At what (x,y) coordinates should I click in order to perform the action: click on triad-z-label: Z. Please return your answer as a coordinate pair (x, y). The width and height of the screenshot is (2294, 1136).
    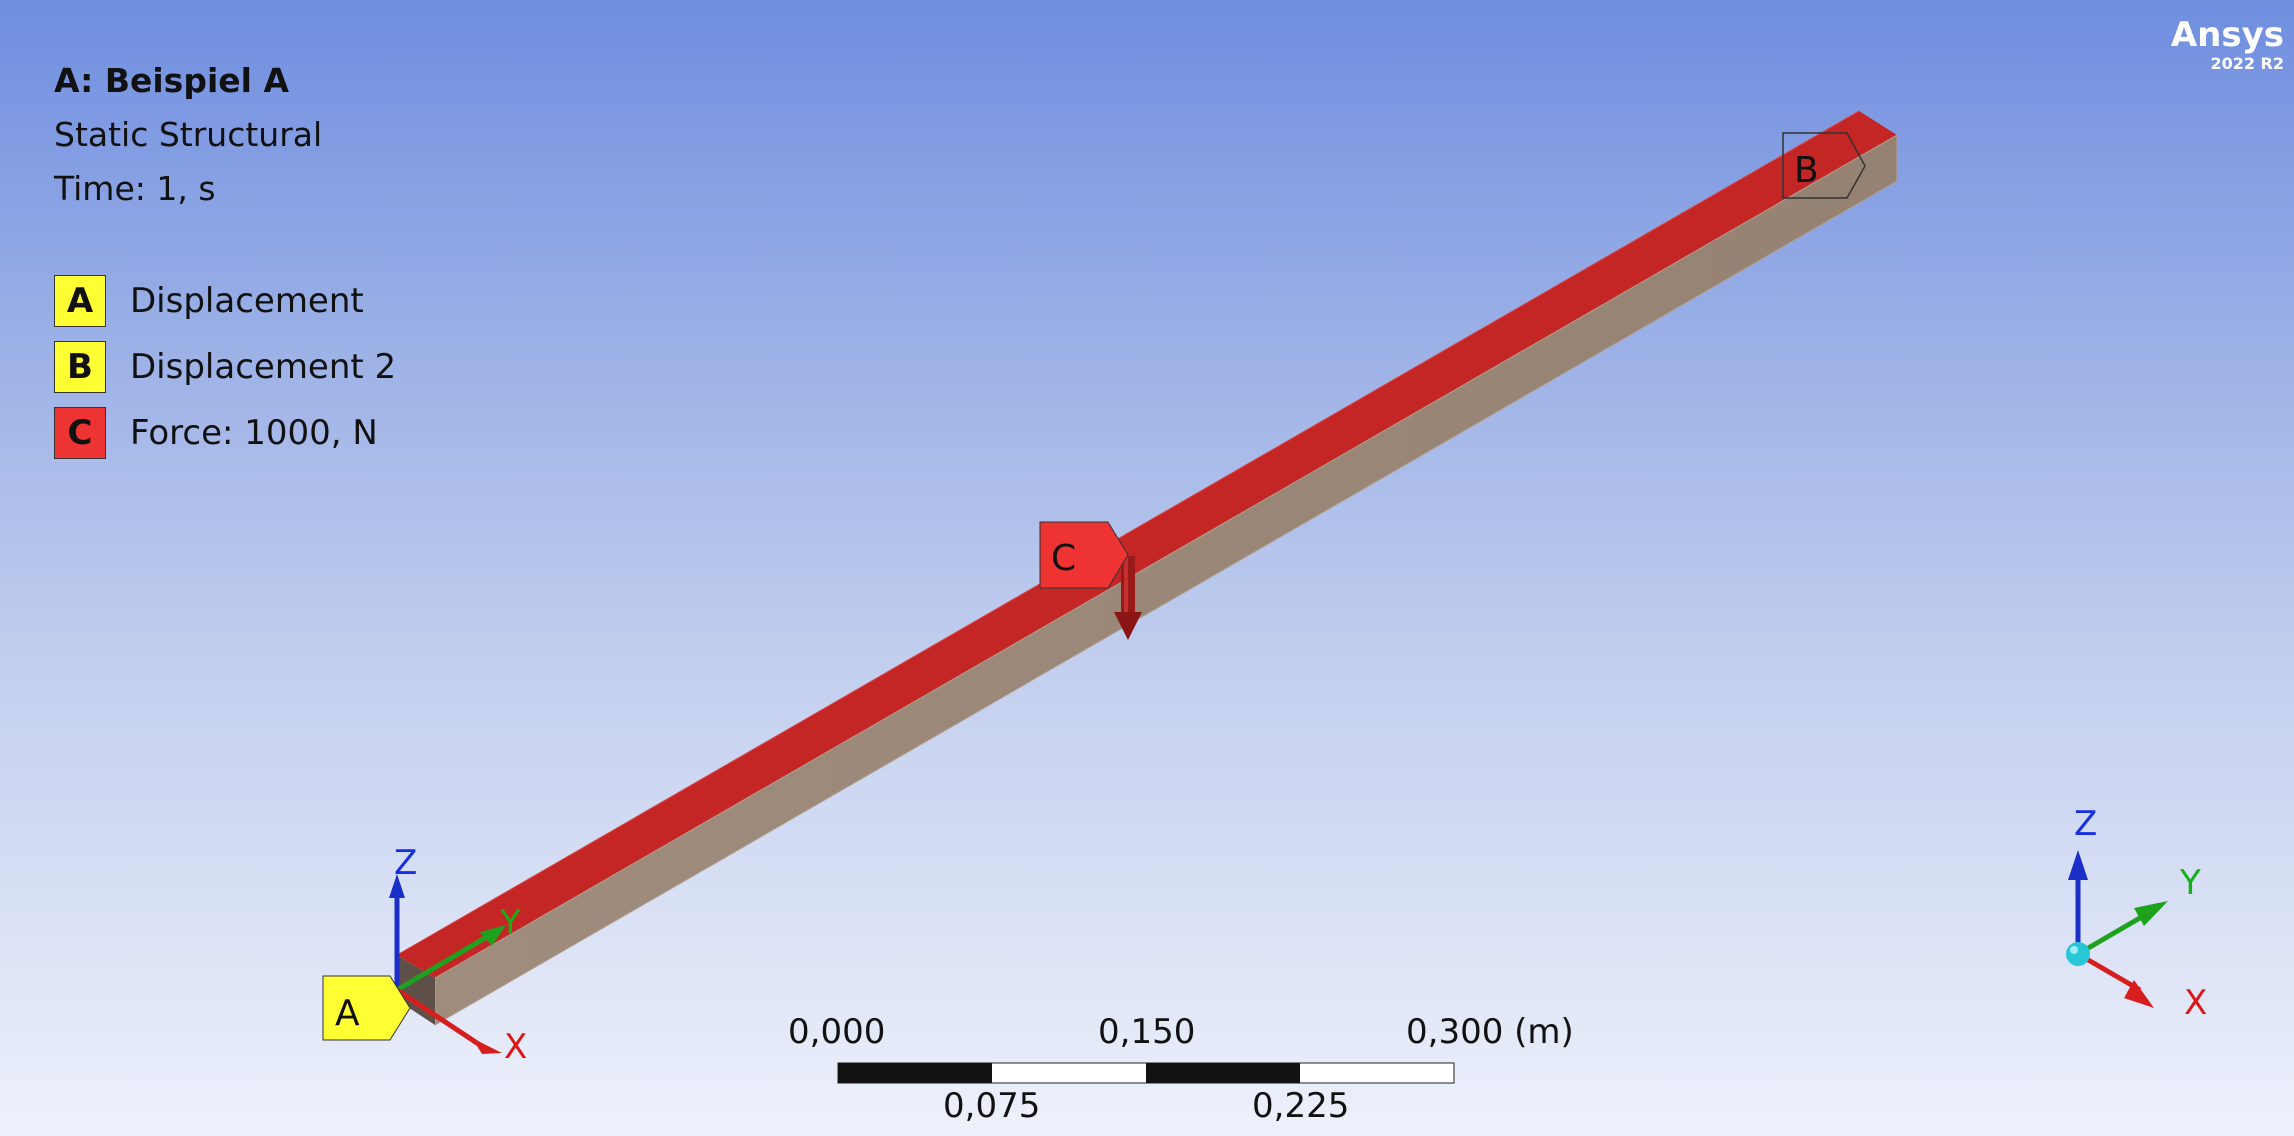
    Looking at the image, I should click on (2085, 824).